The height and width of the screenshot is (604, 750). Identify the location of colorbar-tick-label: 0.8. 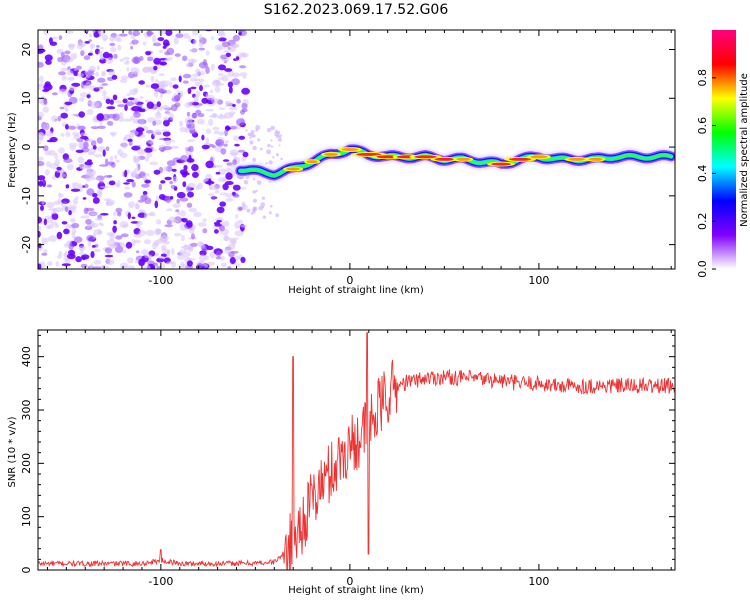
(702, 78).